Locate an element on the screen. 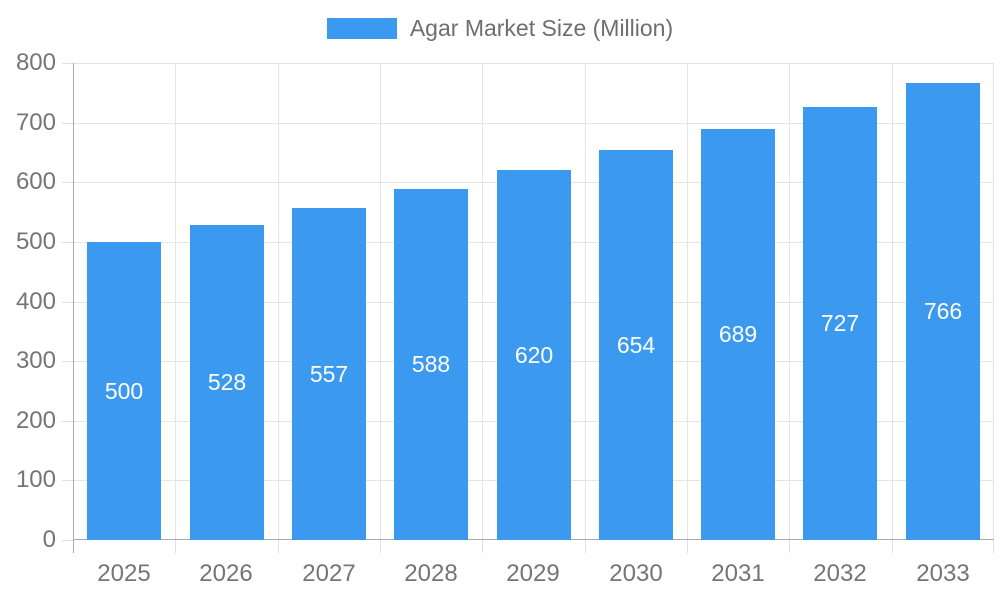  bar-value-label: 528 is located at coordinates (227, 382).